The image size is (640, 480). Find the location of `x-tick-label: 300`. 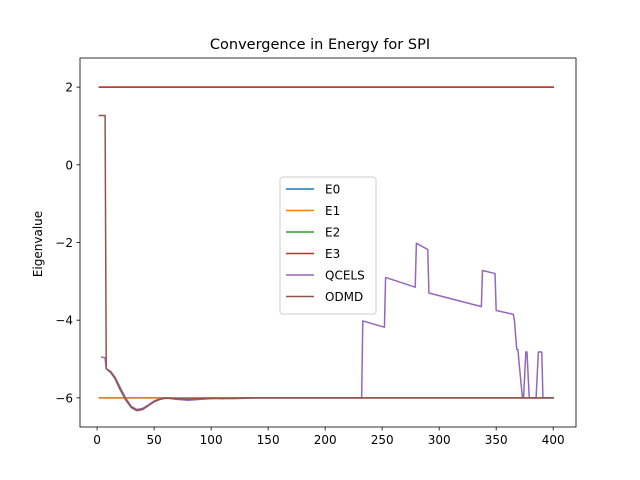

x-tick-label: 300 is located at coordinates (439, 440).